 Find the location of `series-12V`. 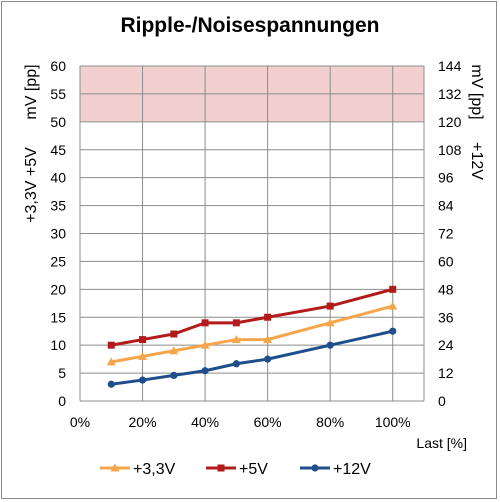

series-12V is located at coordinates (252, 357).